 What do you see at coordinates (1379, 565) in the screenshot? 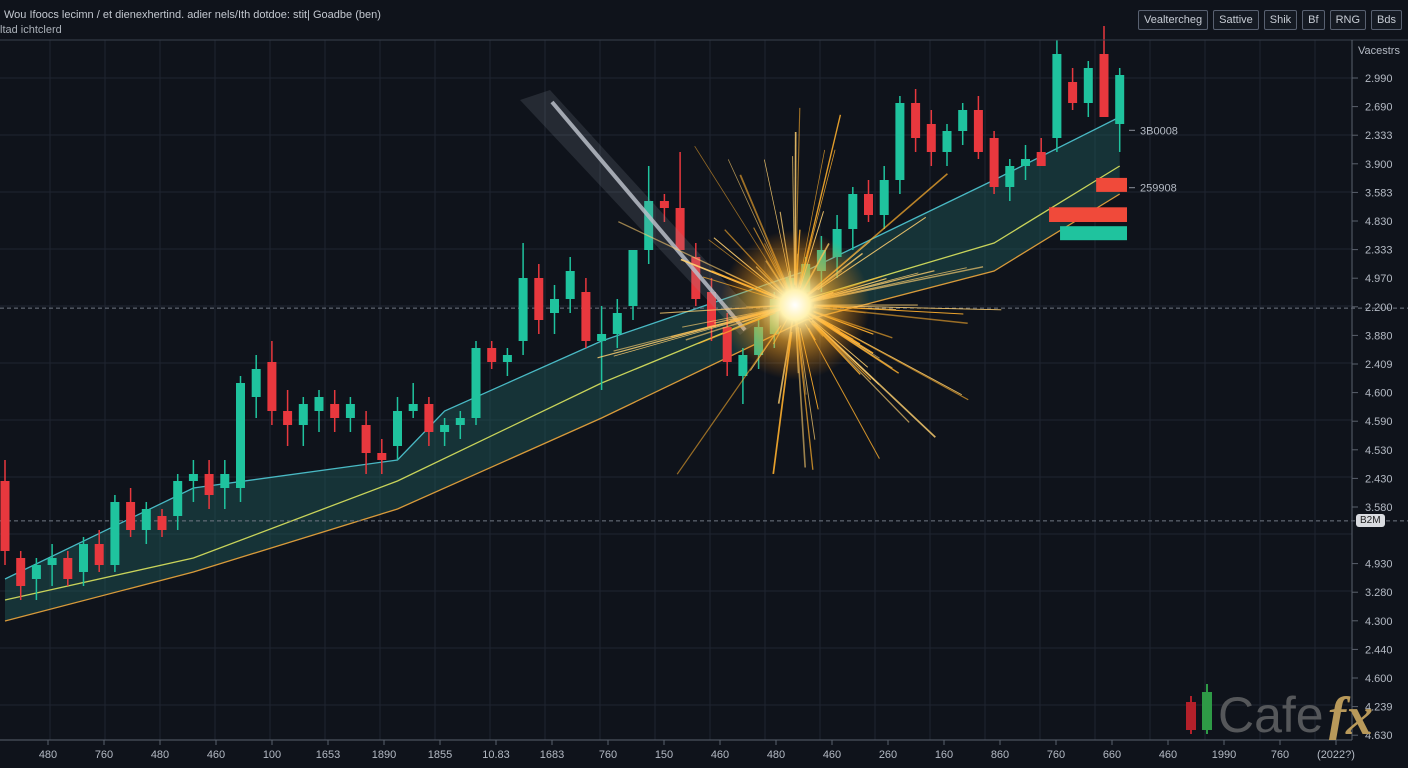
I see `y-tick-label: 4.930` at bounding box center [1379, 565].